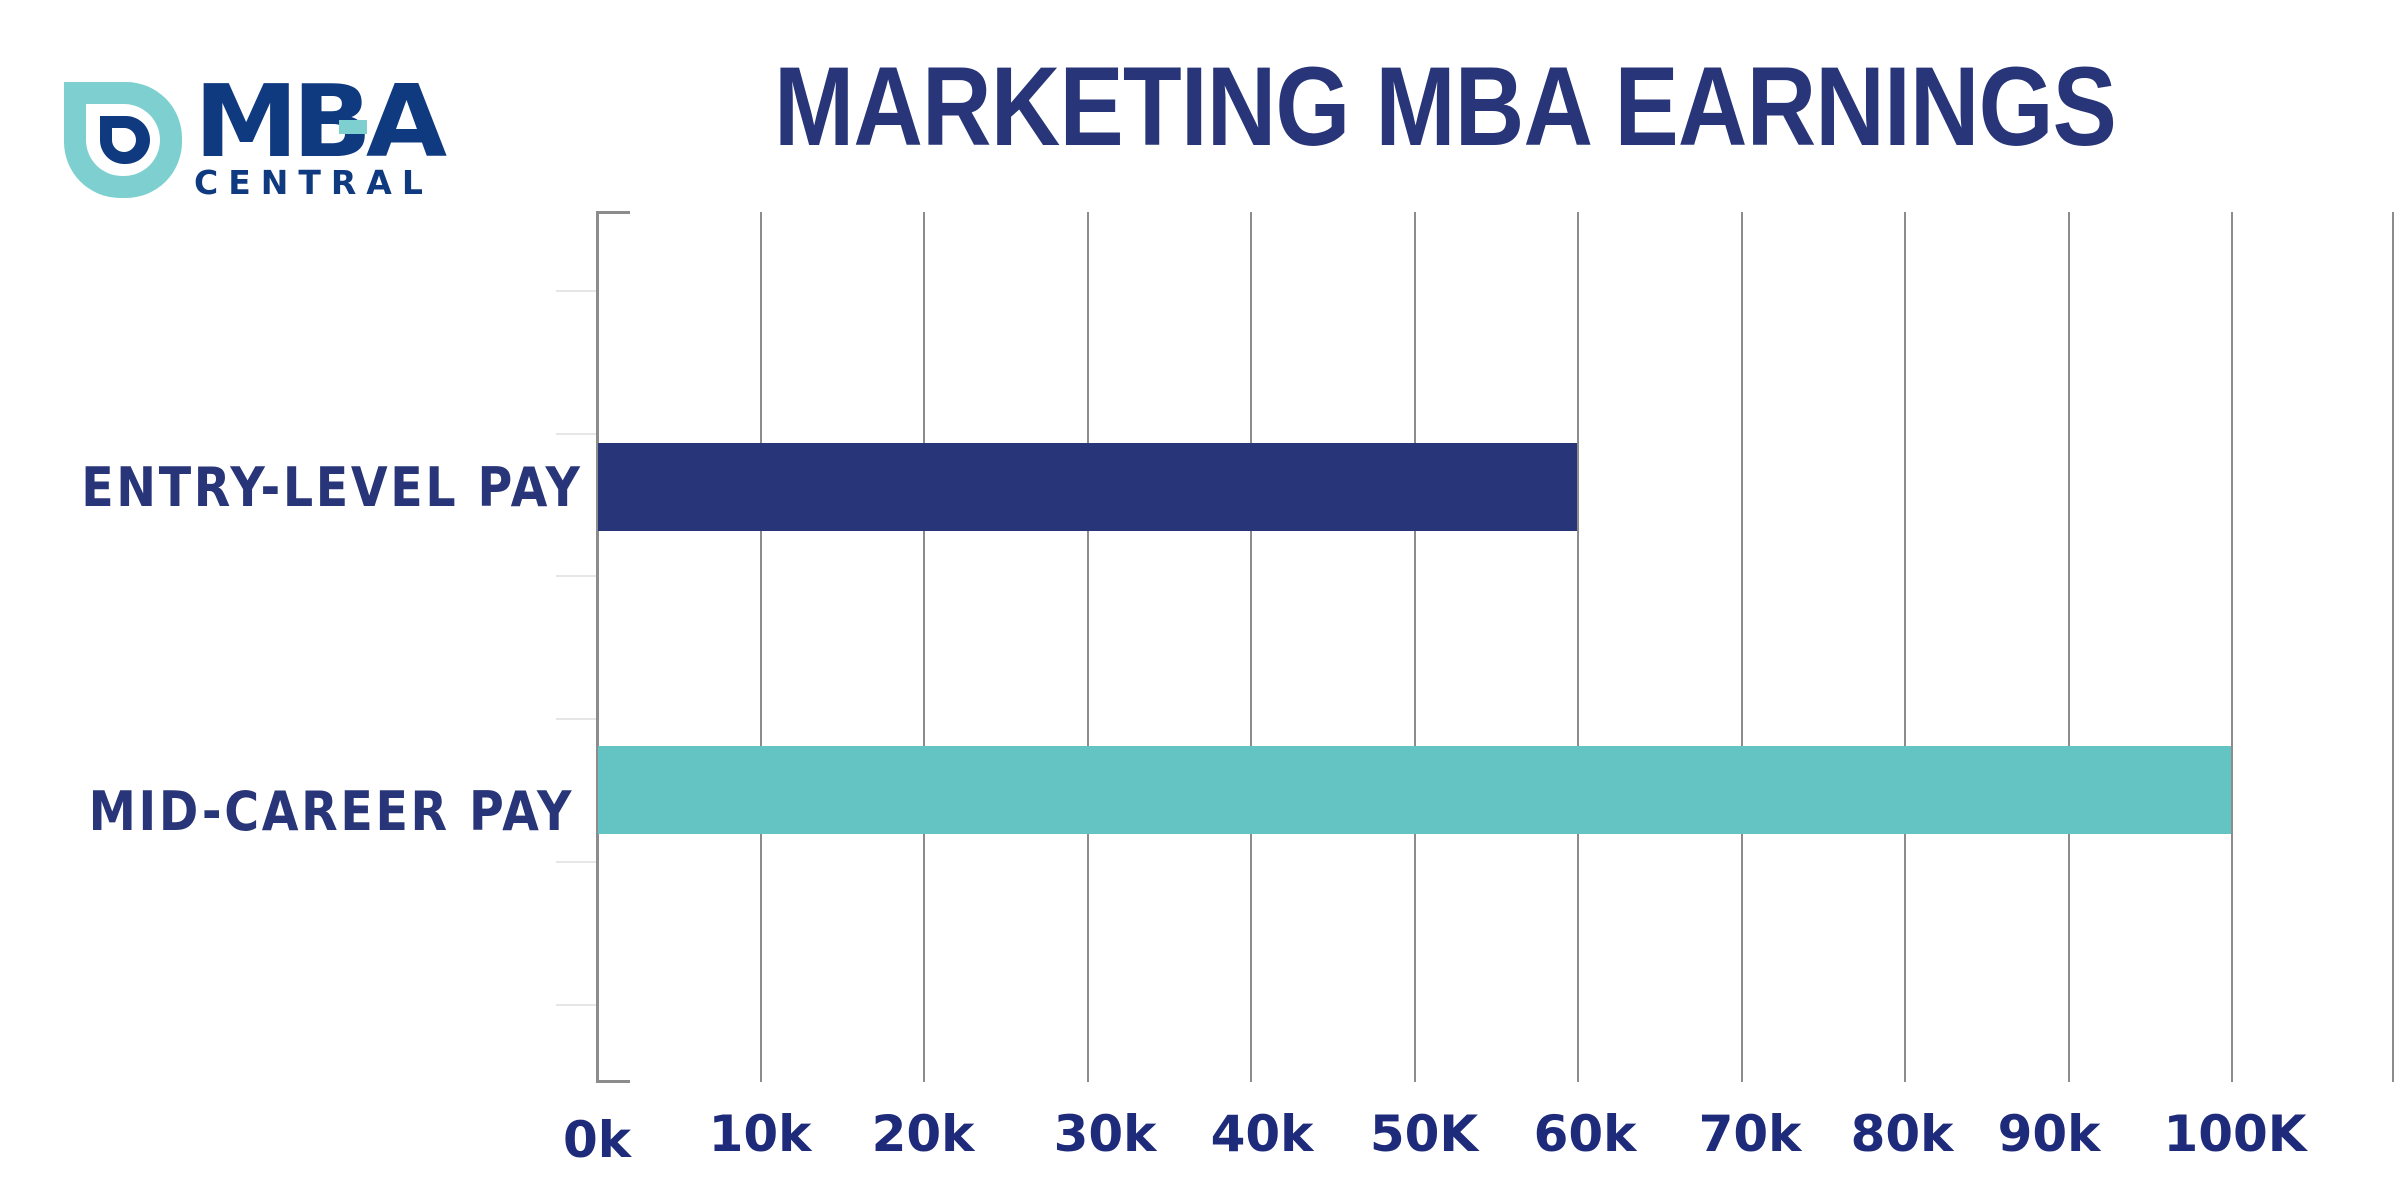  I want to click on gridline-30k, so click(1088, 647).